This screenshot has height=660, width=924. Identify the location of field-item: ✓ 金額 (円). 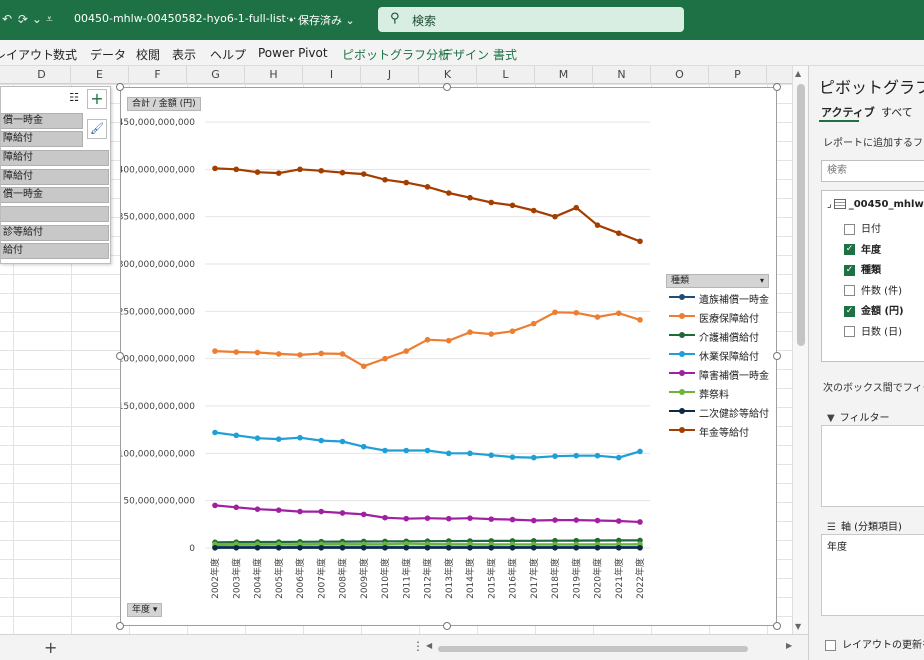
(874, 309).